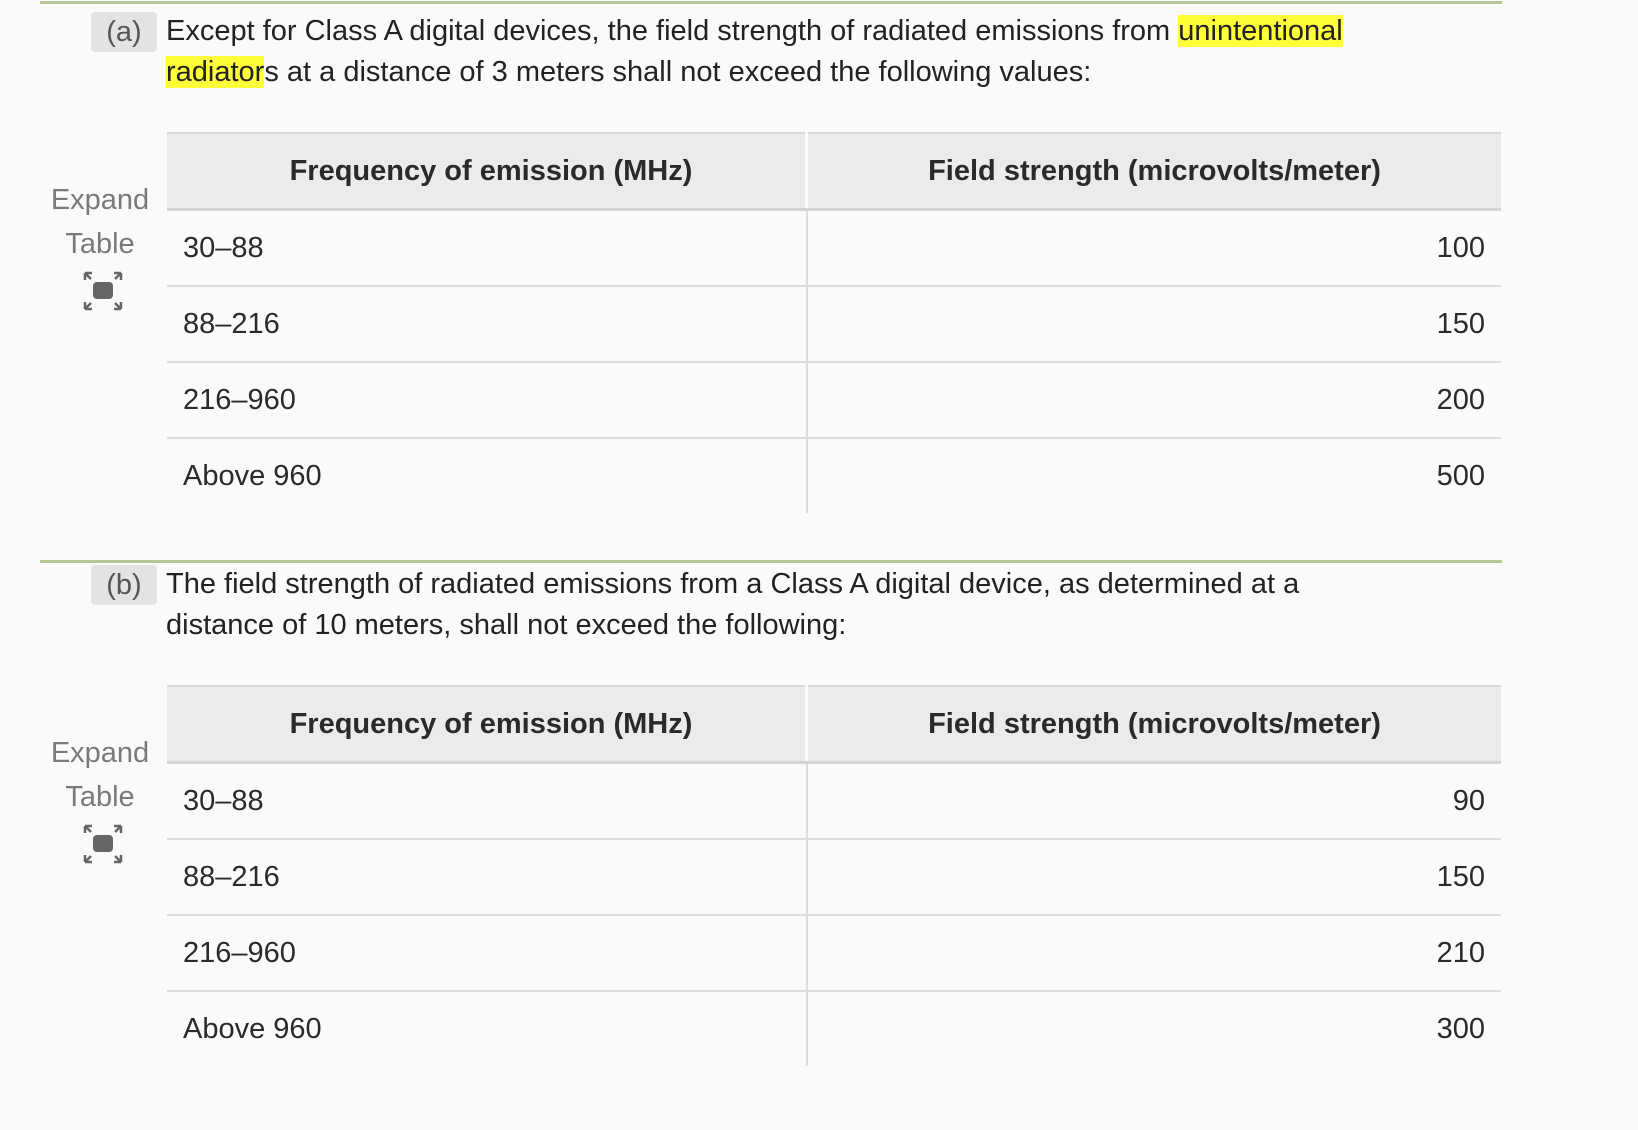 The image size is (1638, 1130). What do you see at coordinates (215, 72) in the screenshot?
I see `highlight-term-2: radiator` at bounding box center [215, 72].